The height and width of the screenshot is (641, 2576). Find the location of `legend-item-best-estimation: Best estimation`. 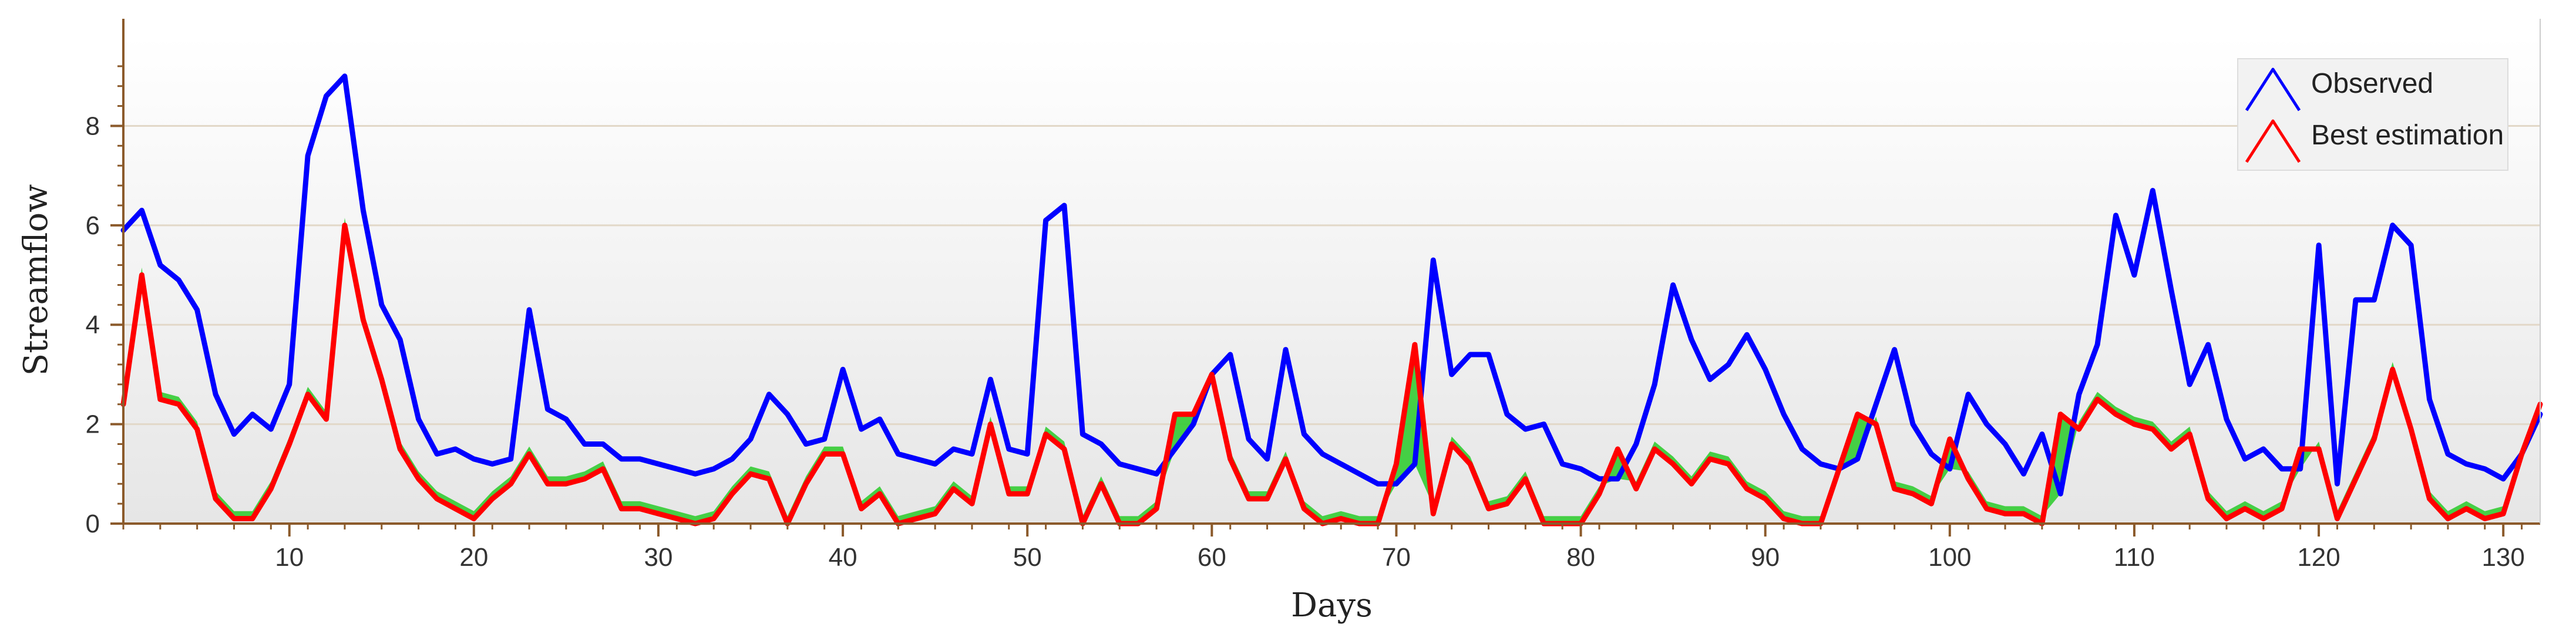

legend-item-best-estimation: Best estimation is located at coordinates (2374, 141).